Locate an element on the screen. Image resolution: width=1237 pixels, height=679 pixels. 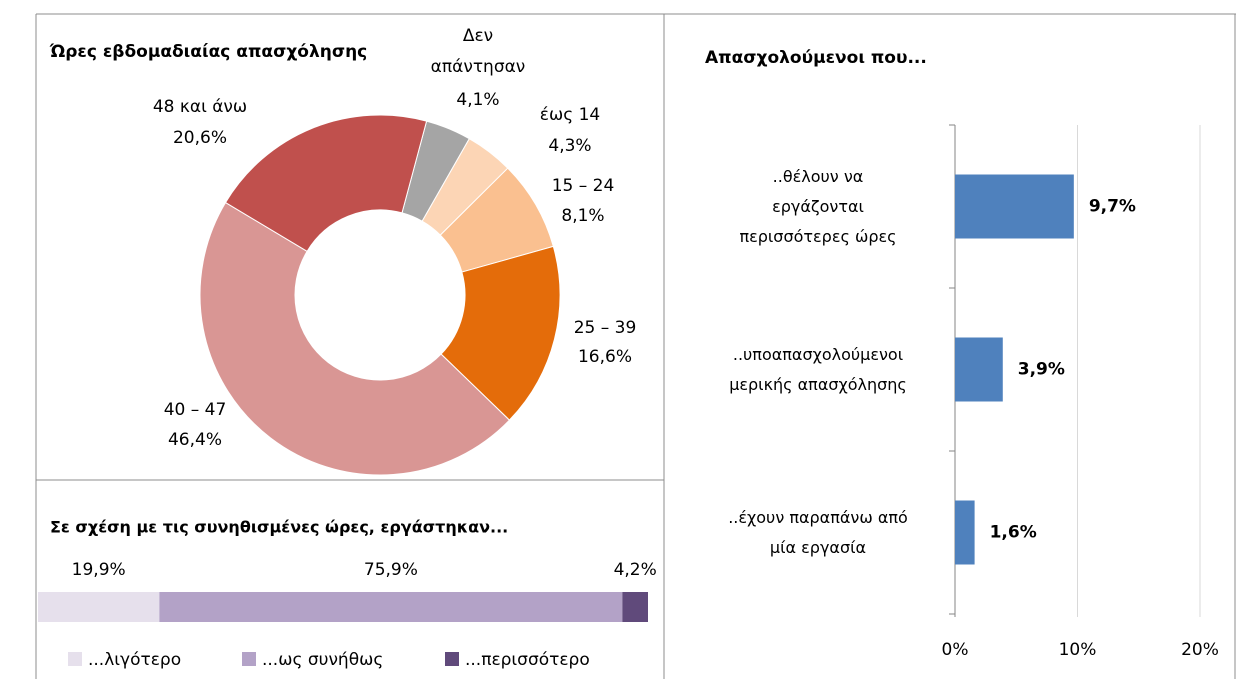
category-label: 40 – 47 is located at coordinates (195, 410).